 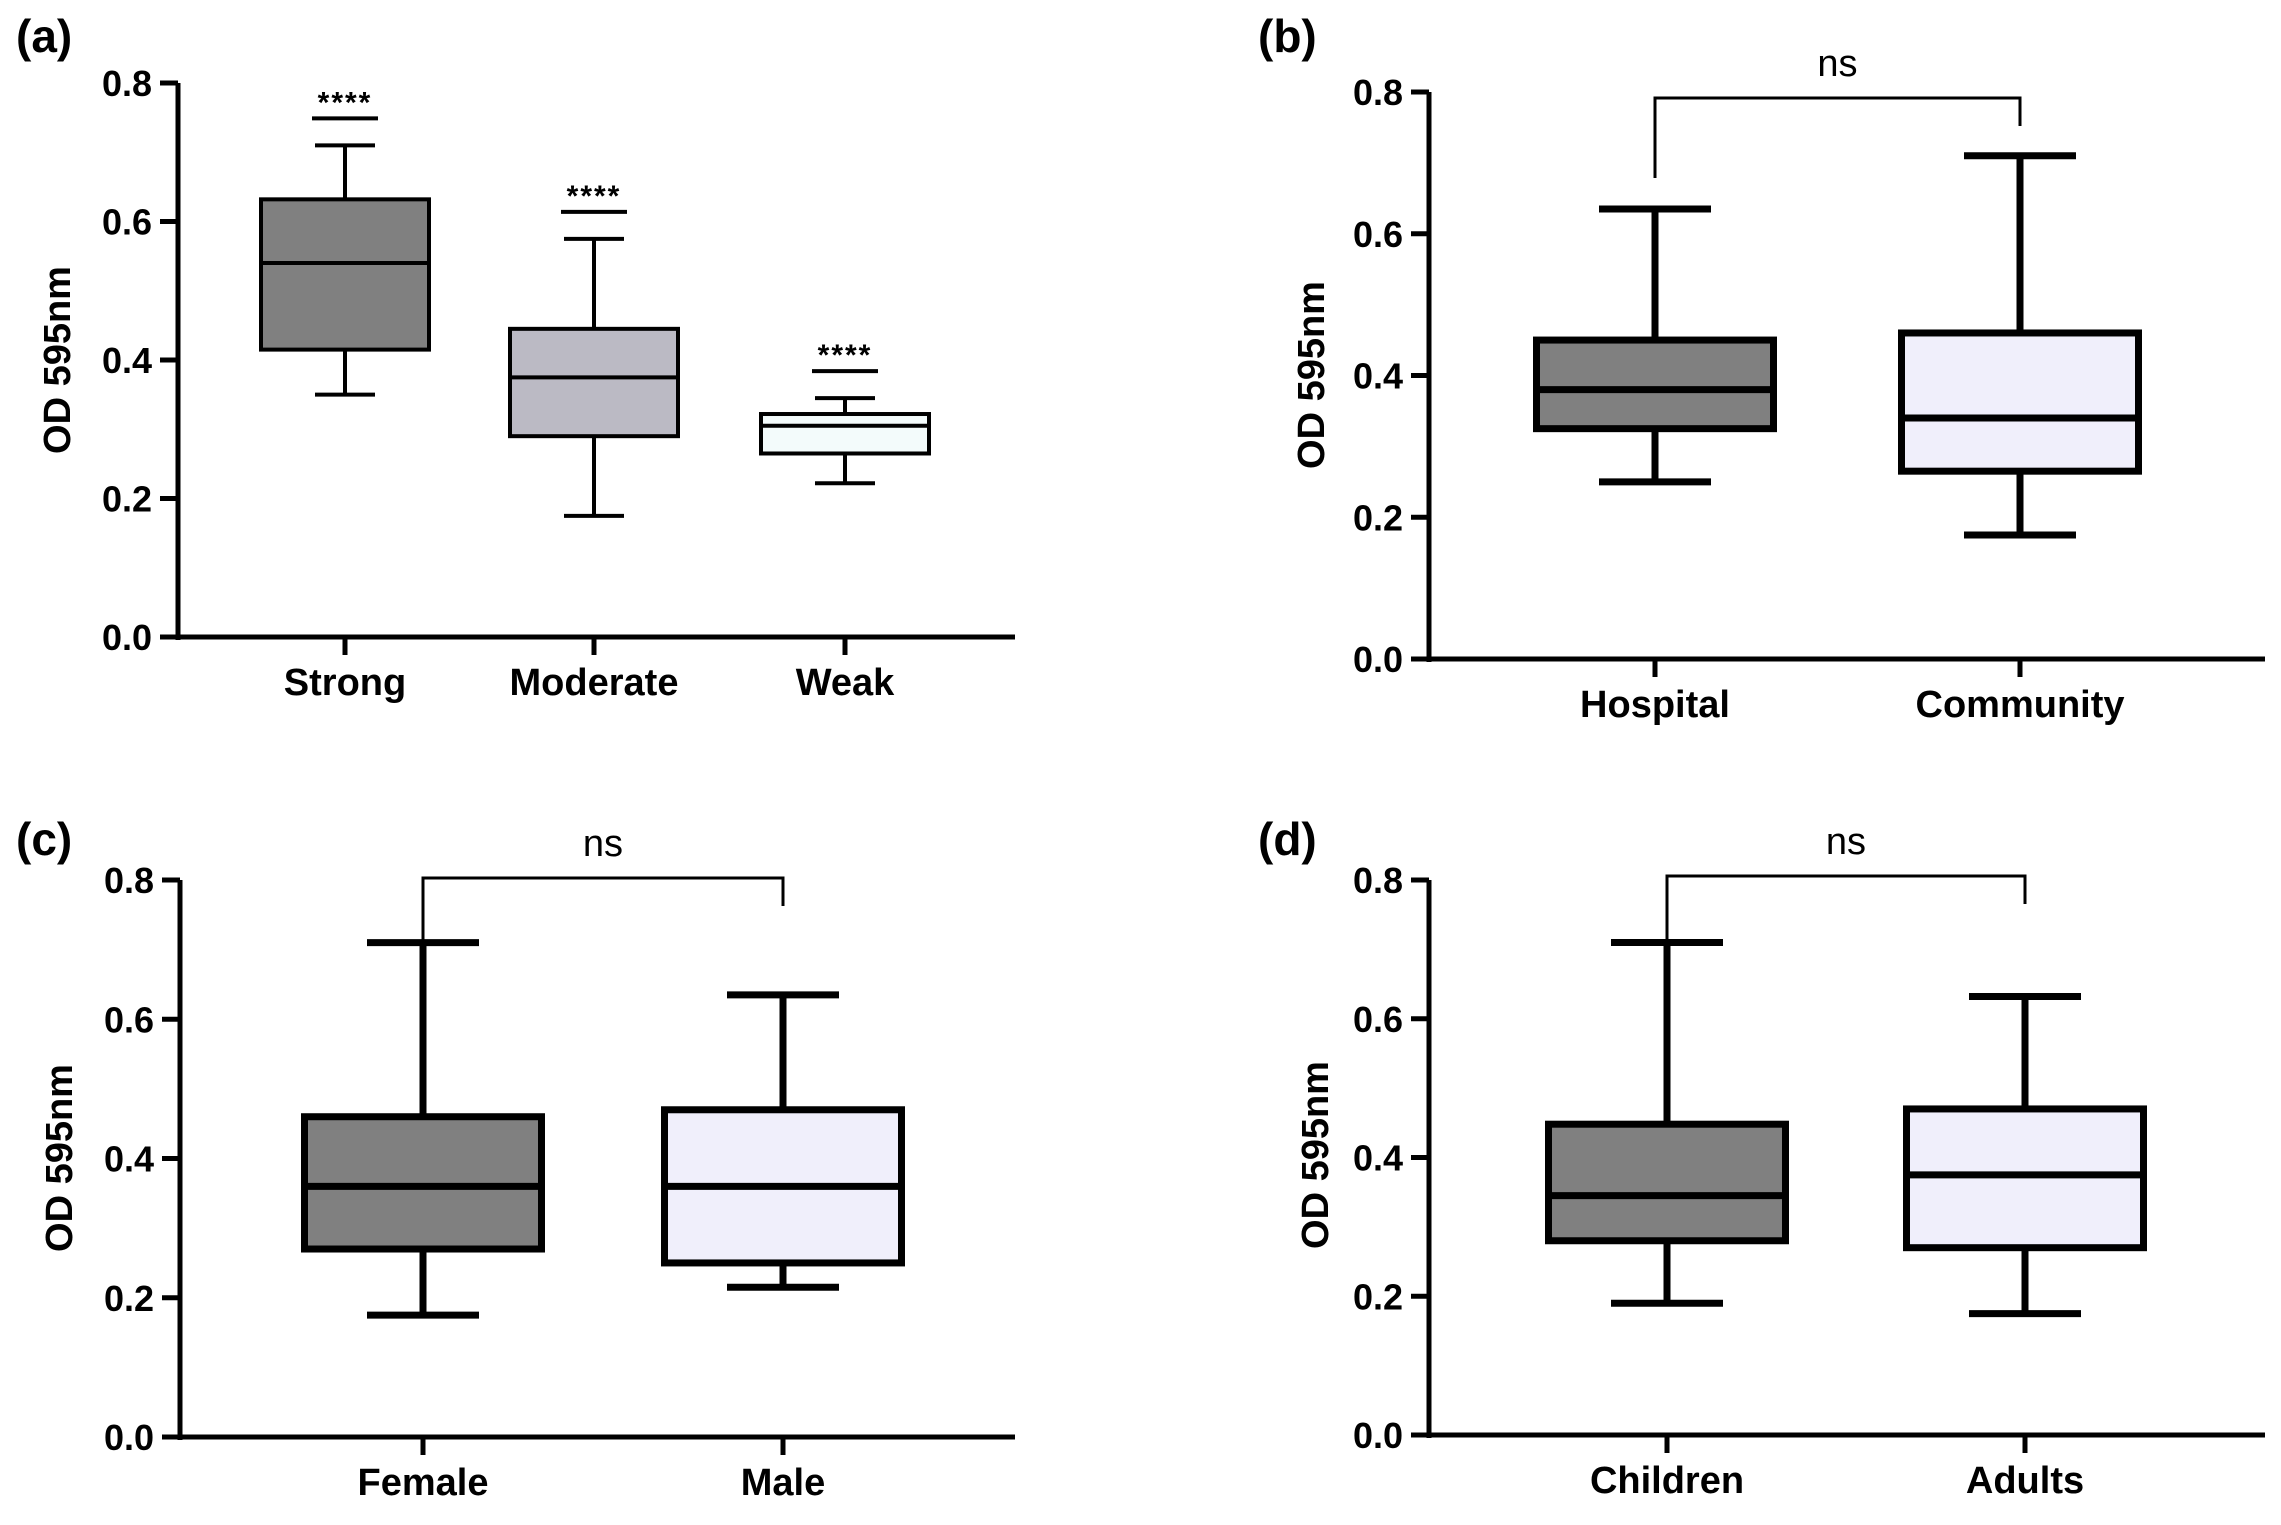 I want to click on x-tick-label: Community, so click(x=2020, y=705).